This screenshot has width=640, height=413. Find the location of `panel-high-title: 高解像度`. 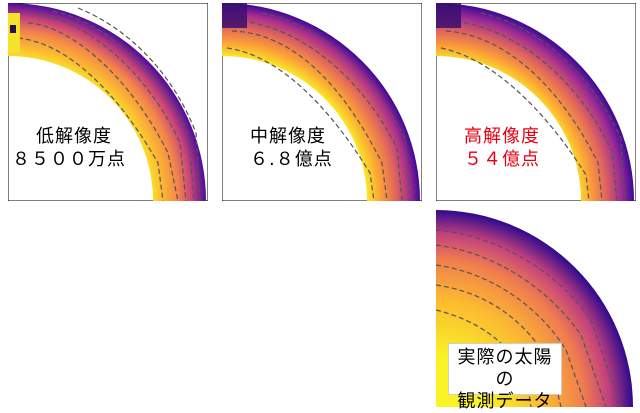

panel-high-title: 高解像度 is located at coordinates (502, 136).